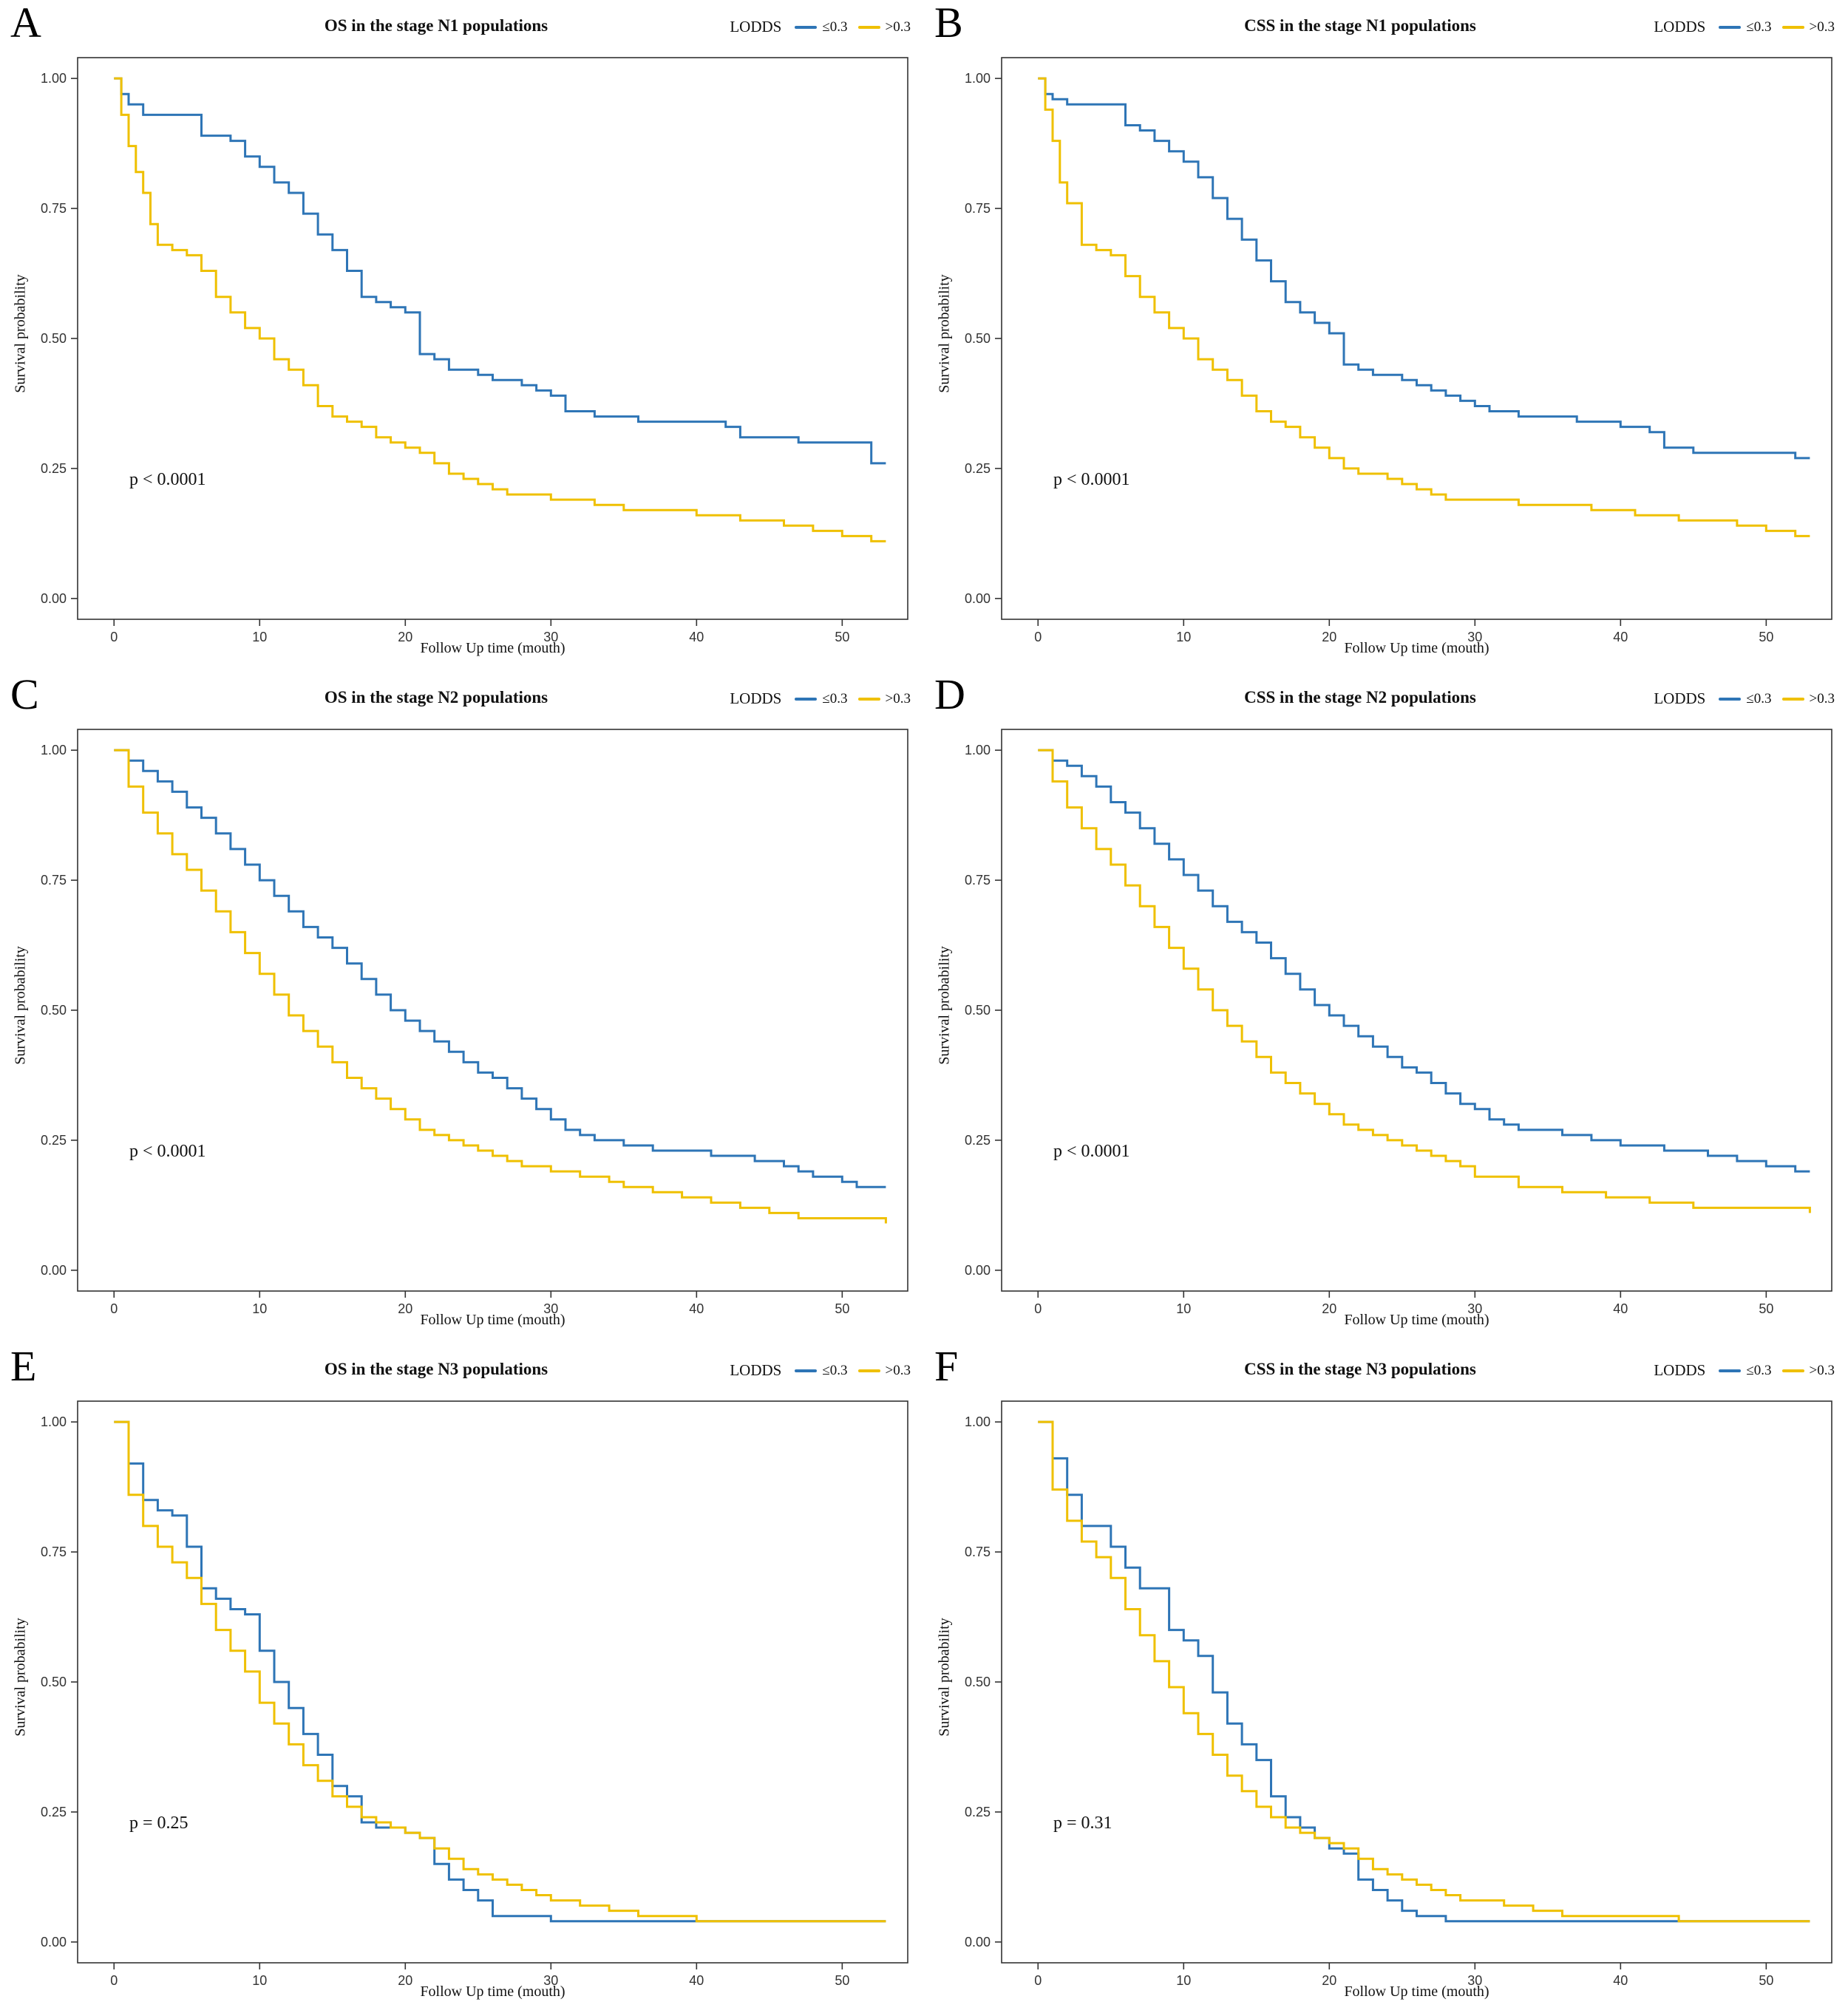 The height and width of the screenshot is (2016, 1848). What do you see at coordinates (949, 695) in the screenshot?
I see `panel-letter: D` at bounding box center [949, 695].